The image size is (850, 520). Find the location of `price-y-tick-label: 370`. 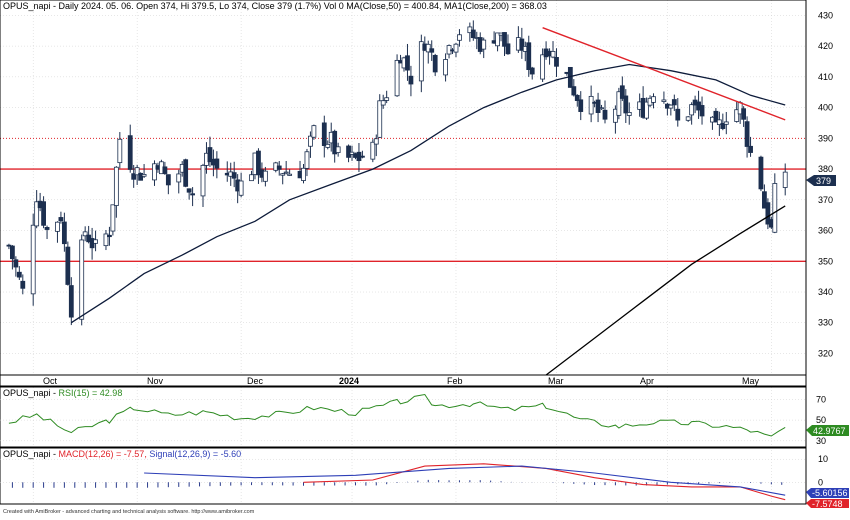

price-y-tick-label: 370 is located at coordinates (825, 200).